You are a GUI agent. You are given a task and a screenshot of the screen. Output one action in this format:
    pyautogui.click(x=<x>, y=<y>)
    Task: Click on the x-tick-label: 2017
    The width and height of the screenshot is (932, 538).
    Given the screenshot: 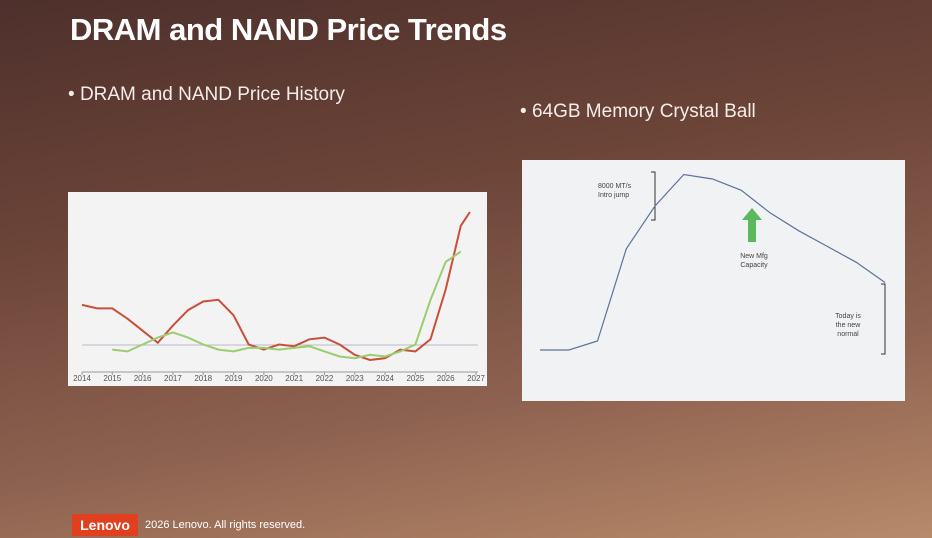 What is the action you would take?
    pyautogui.click(x=173, y=378)
    